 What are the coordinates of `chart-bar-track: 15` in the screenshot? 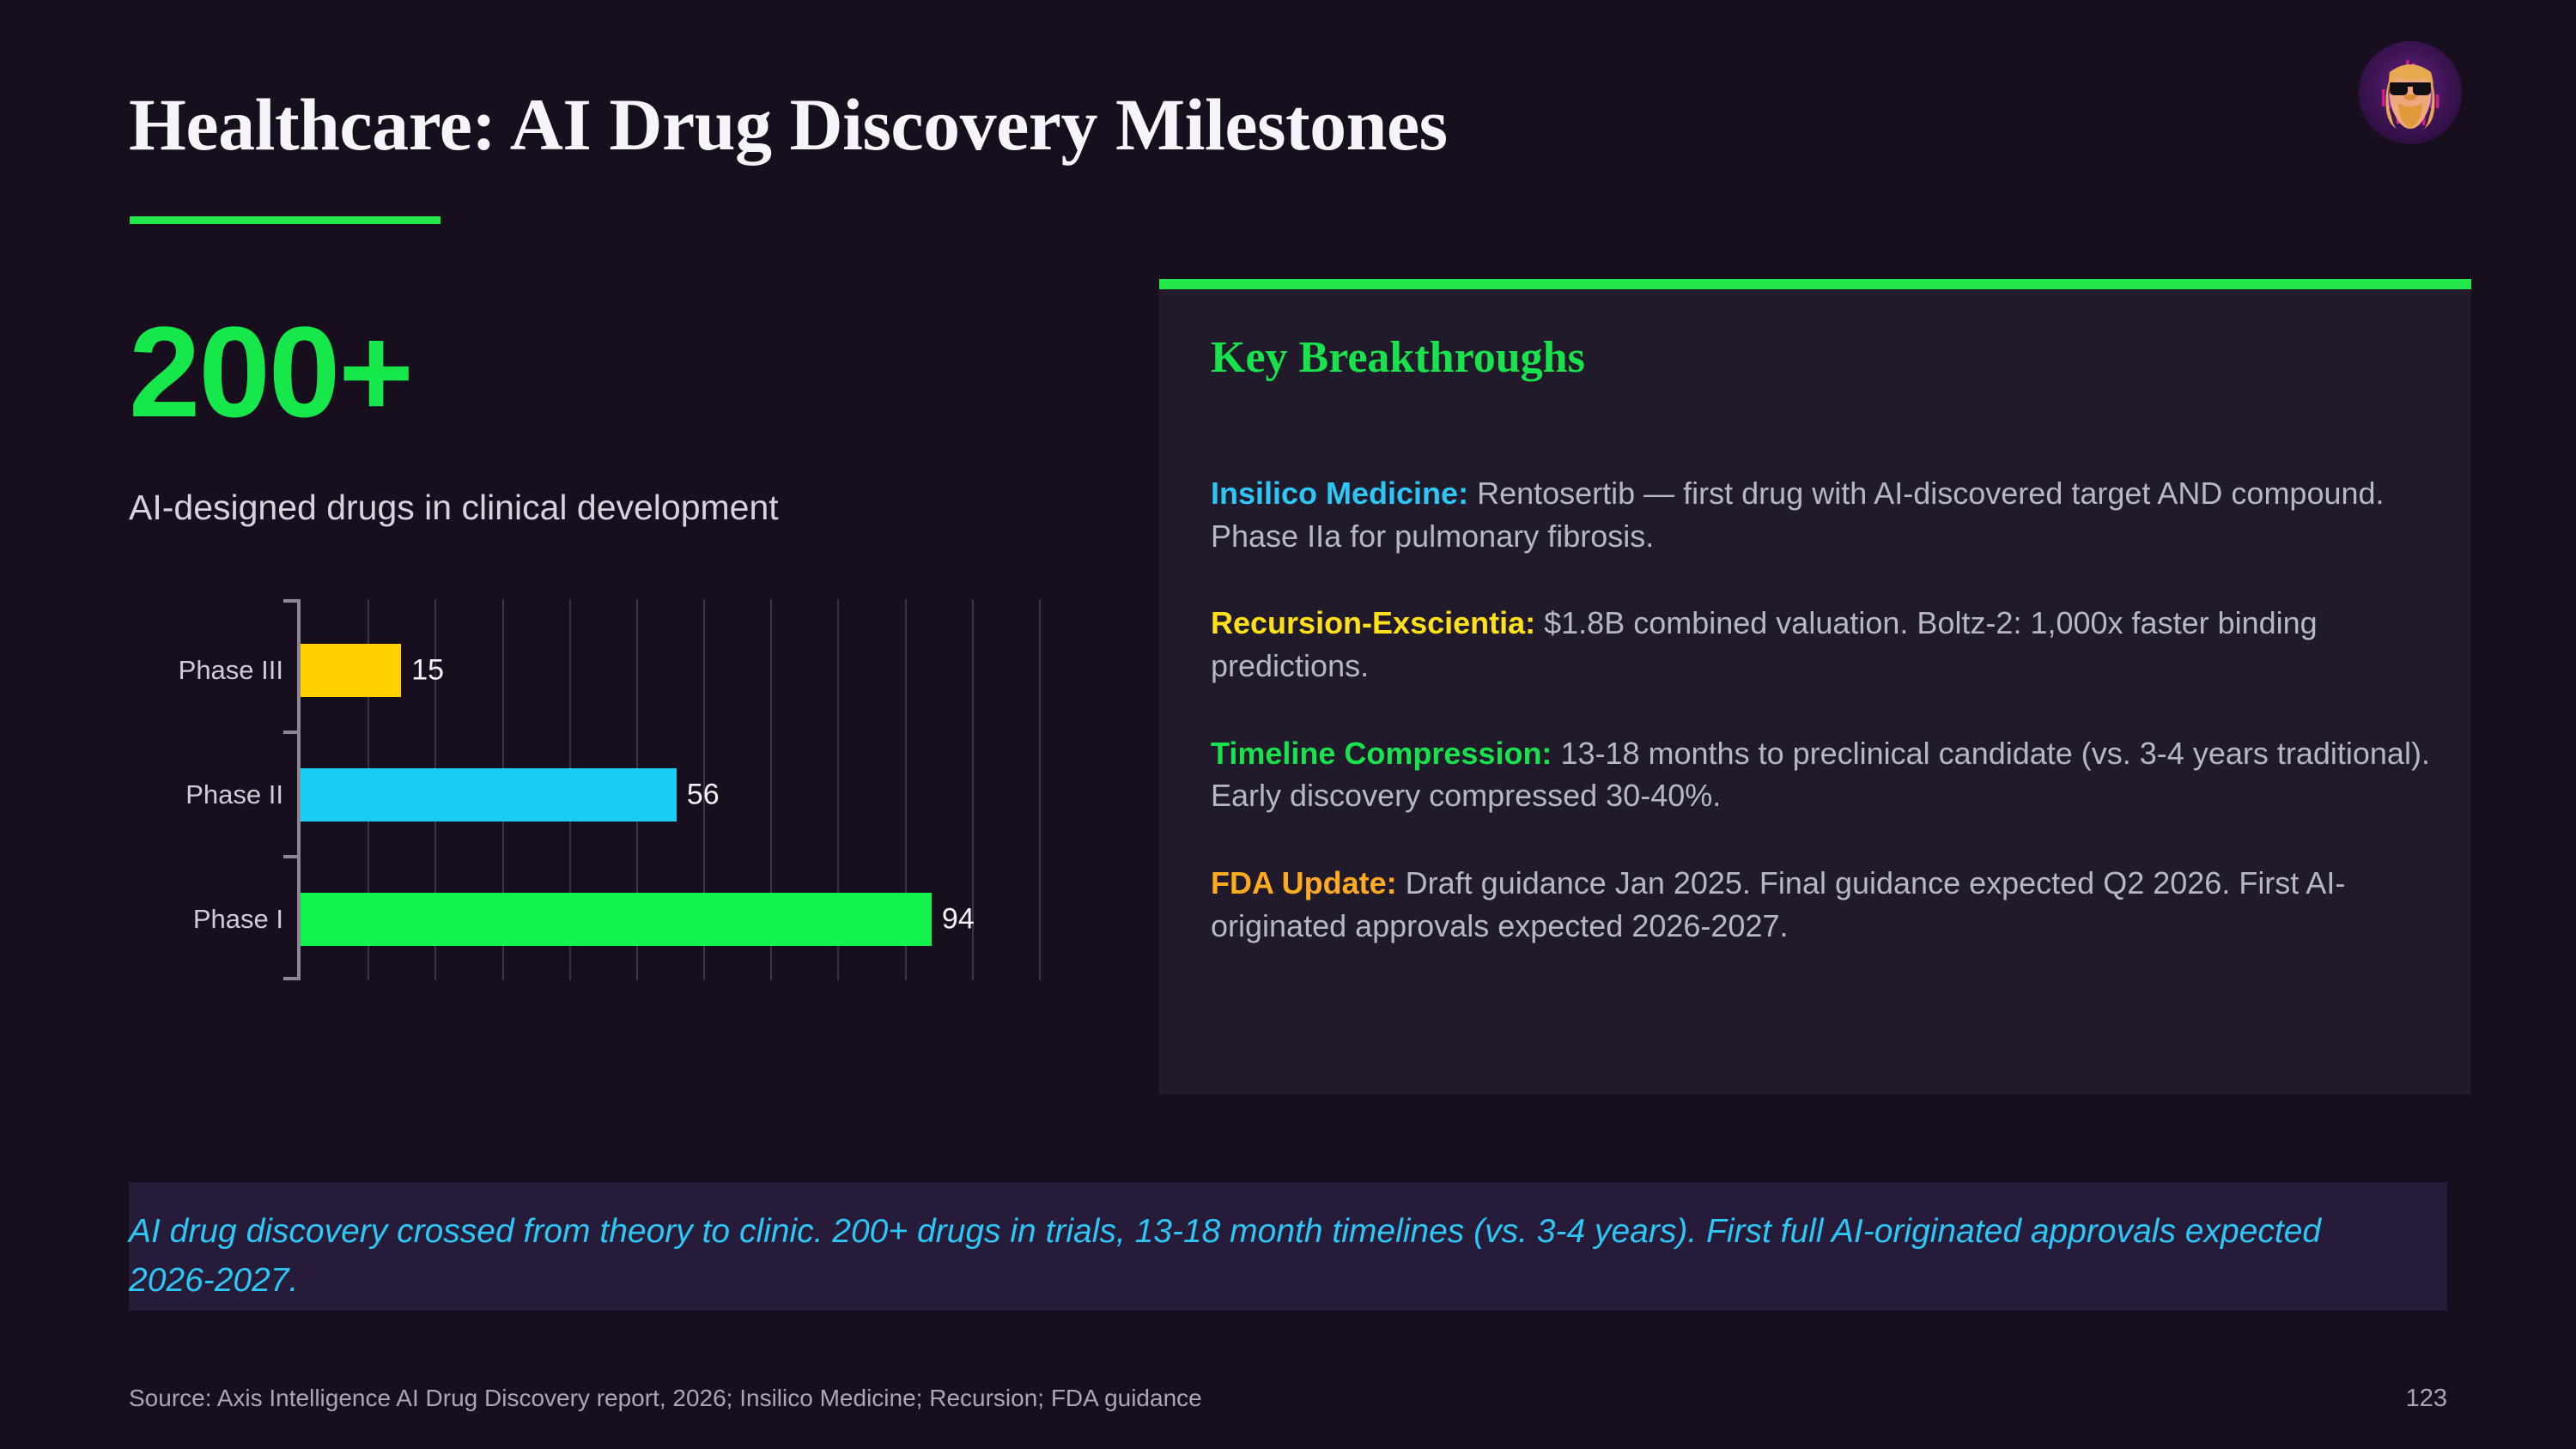 It's located at (670, 670).